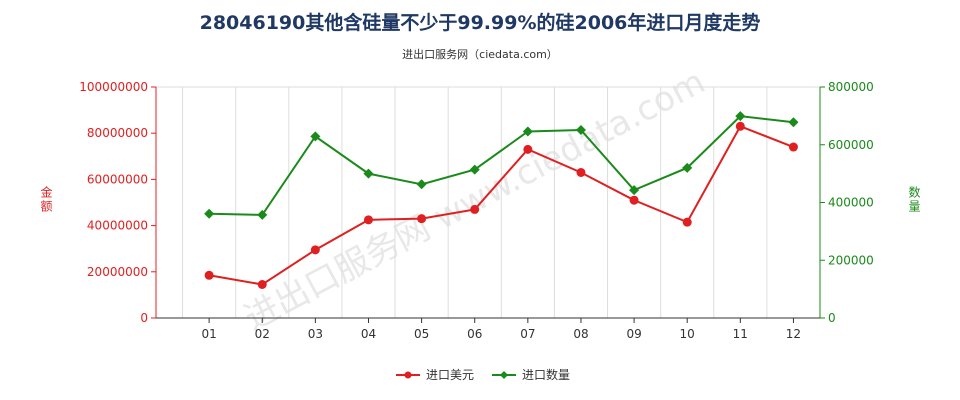 This screenshot has width=960, height=400. What do you see at coordinates (46, 200) in the screenshot?
I see `y-axis-left-label: 金额` at bounding box center [46, 200].